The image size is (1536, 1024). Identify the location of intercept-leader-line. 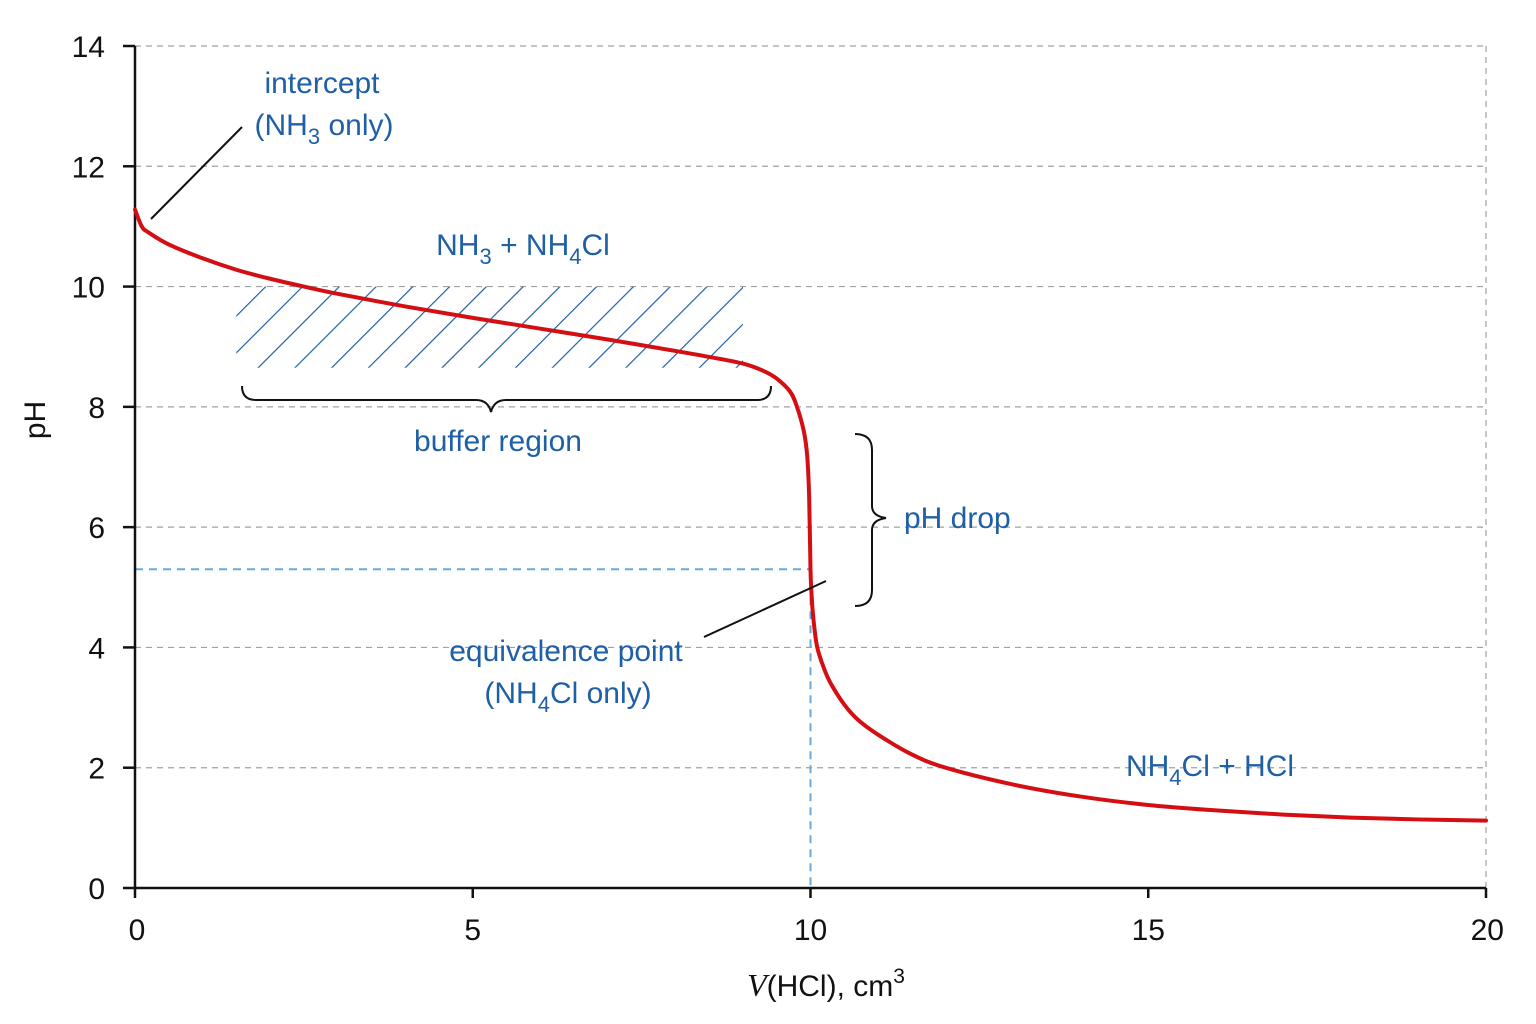
(196, 173).